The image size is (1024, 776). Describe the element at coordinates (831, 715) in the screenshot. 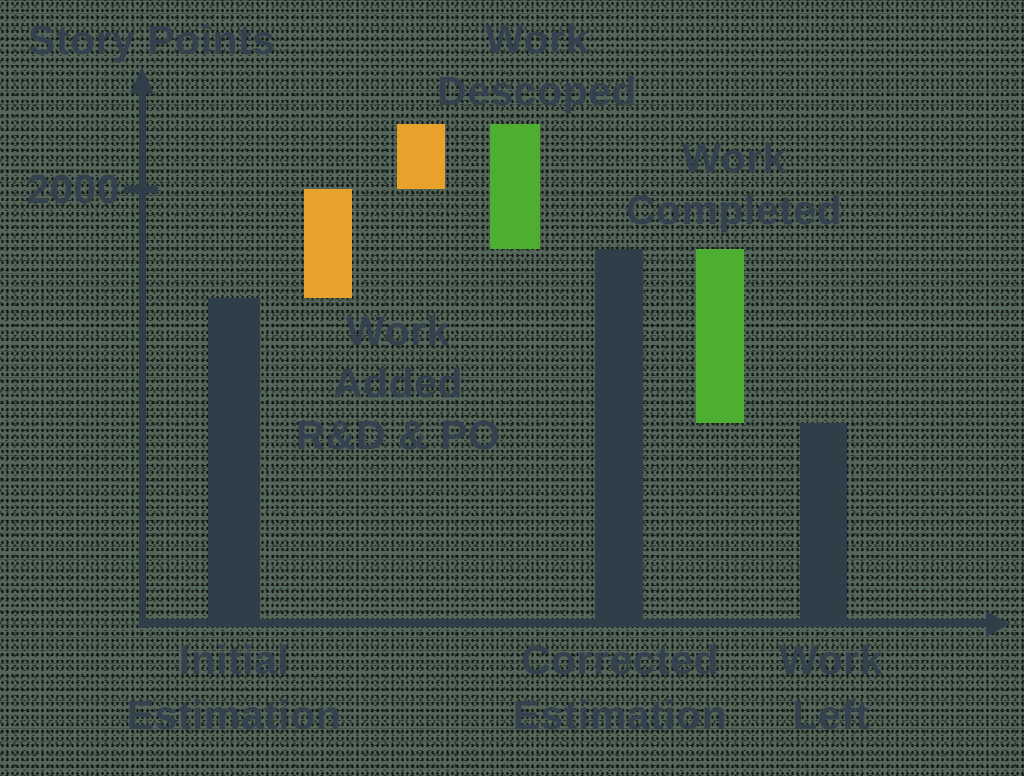

I see `work-left-label-line: Left` at that location.